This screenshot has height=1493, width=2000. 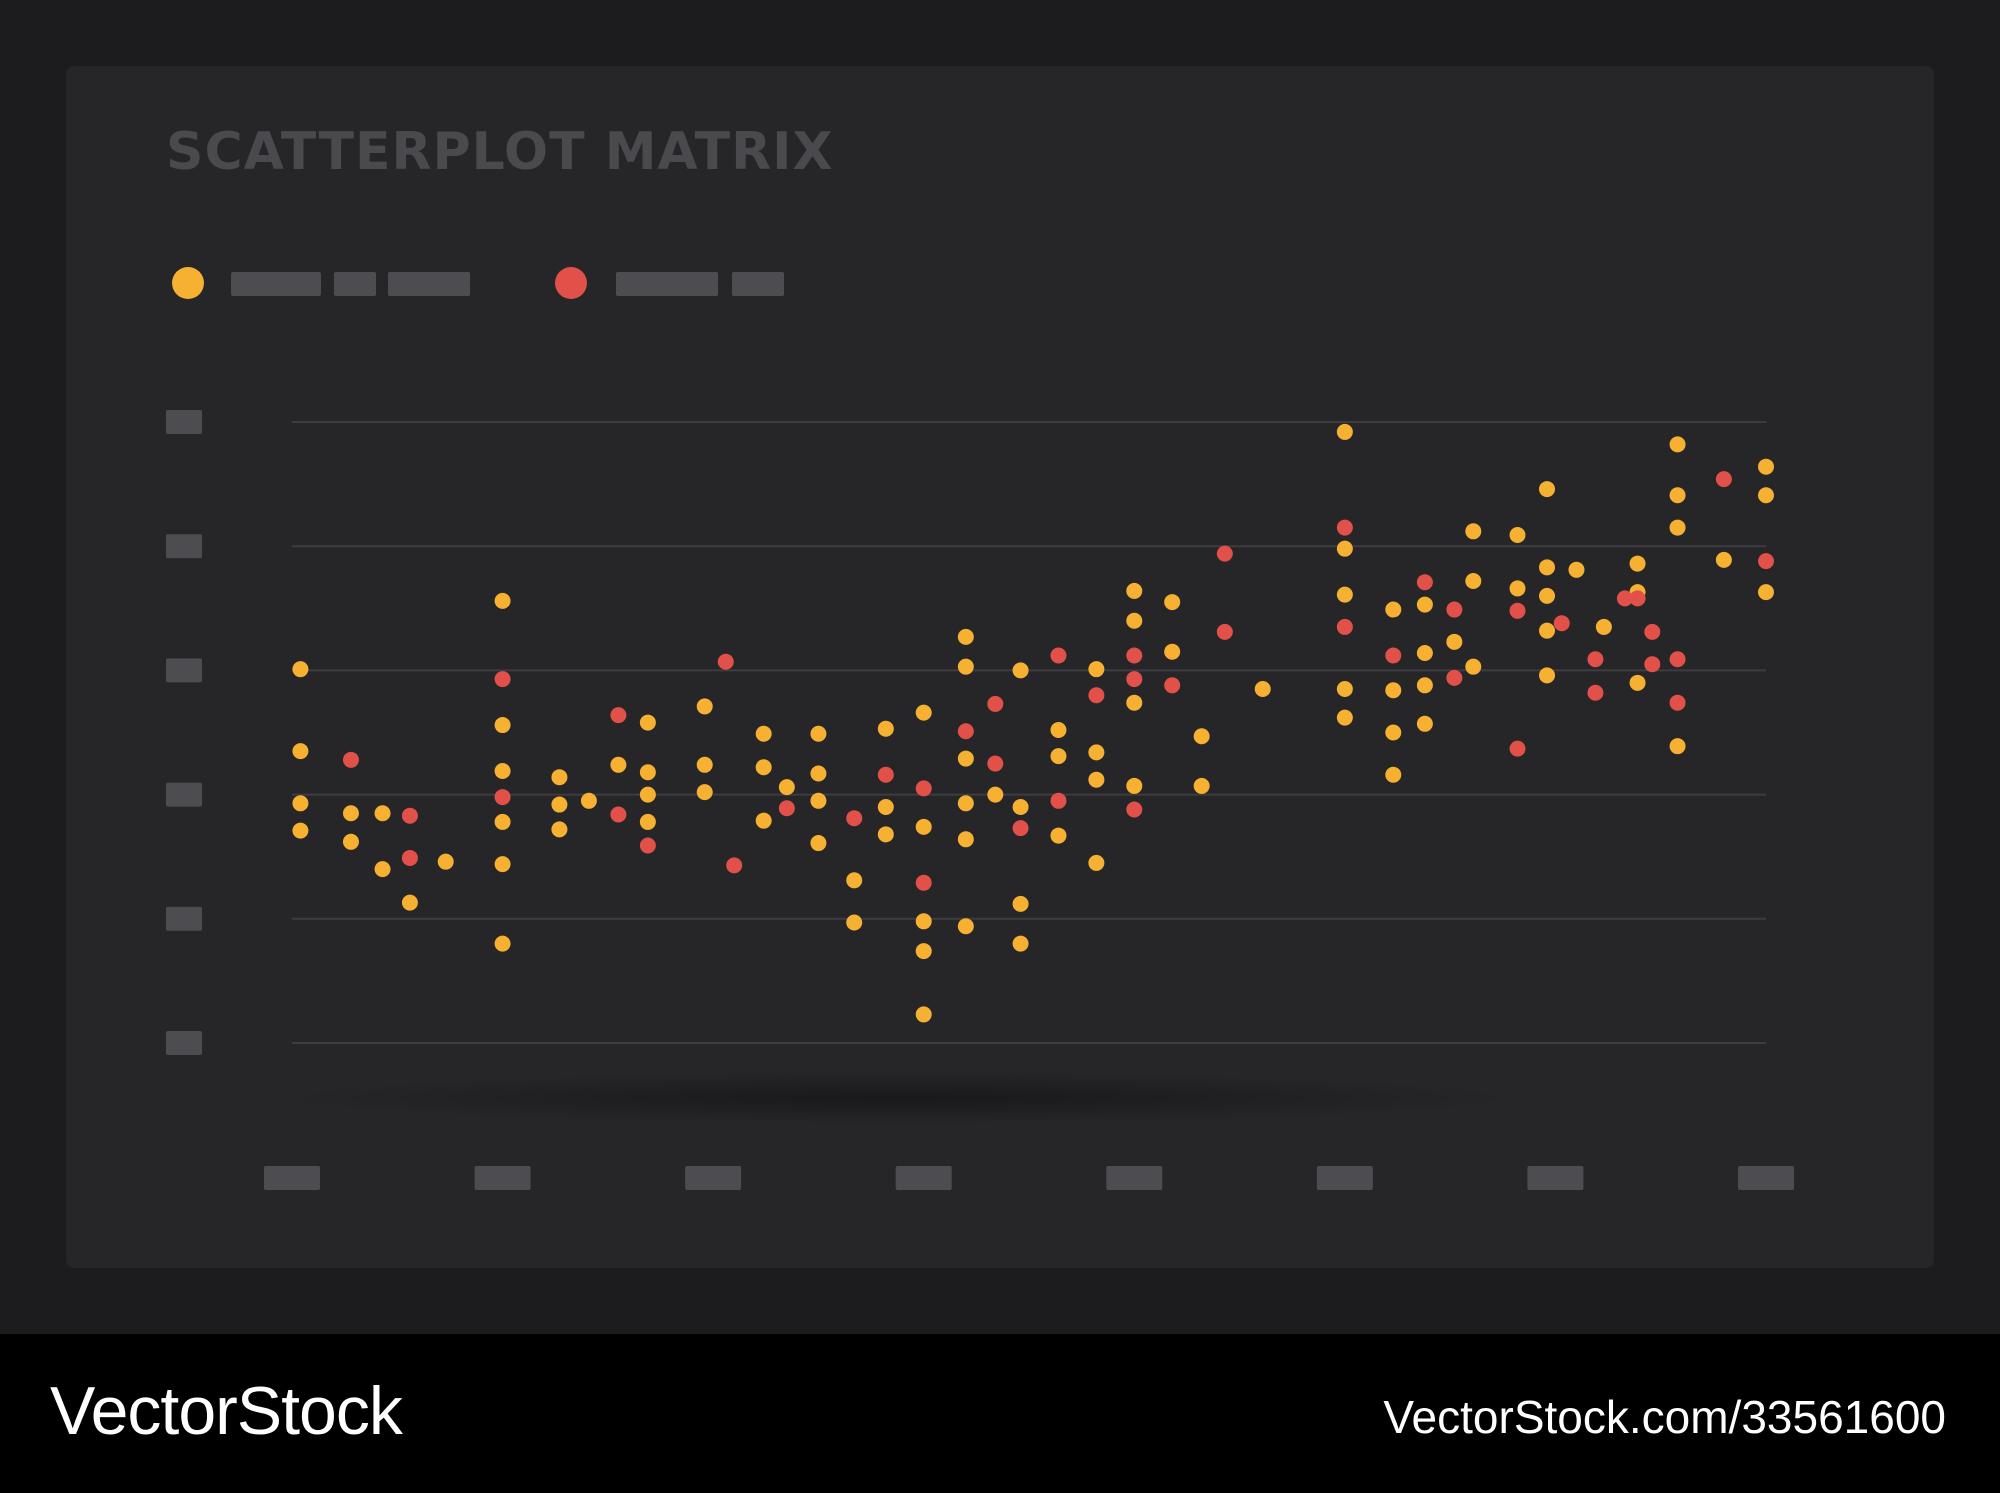 I want to click on footer-brand: VectorStock, so click(x=226, y=1411).